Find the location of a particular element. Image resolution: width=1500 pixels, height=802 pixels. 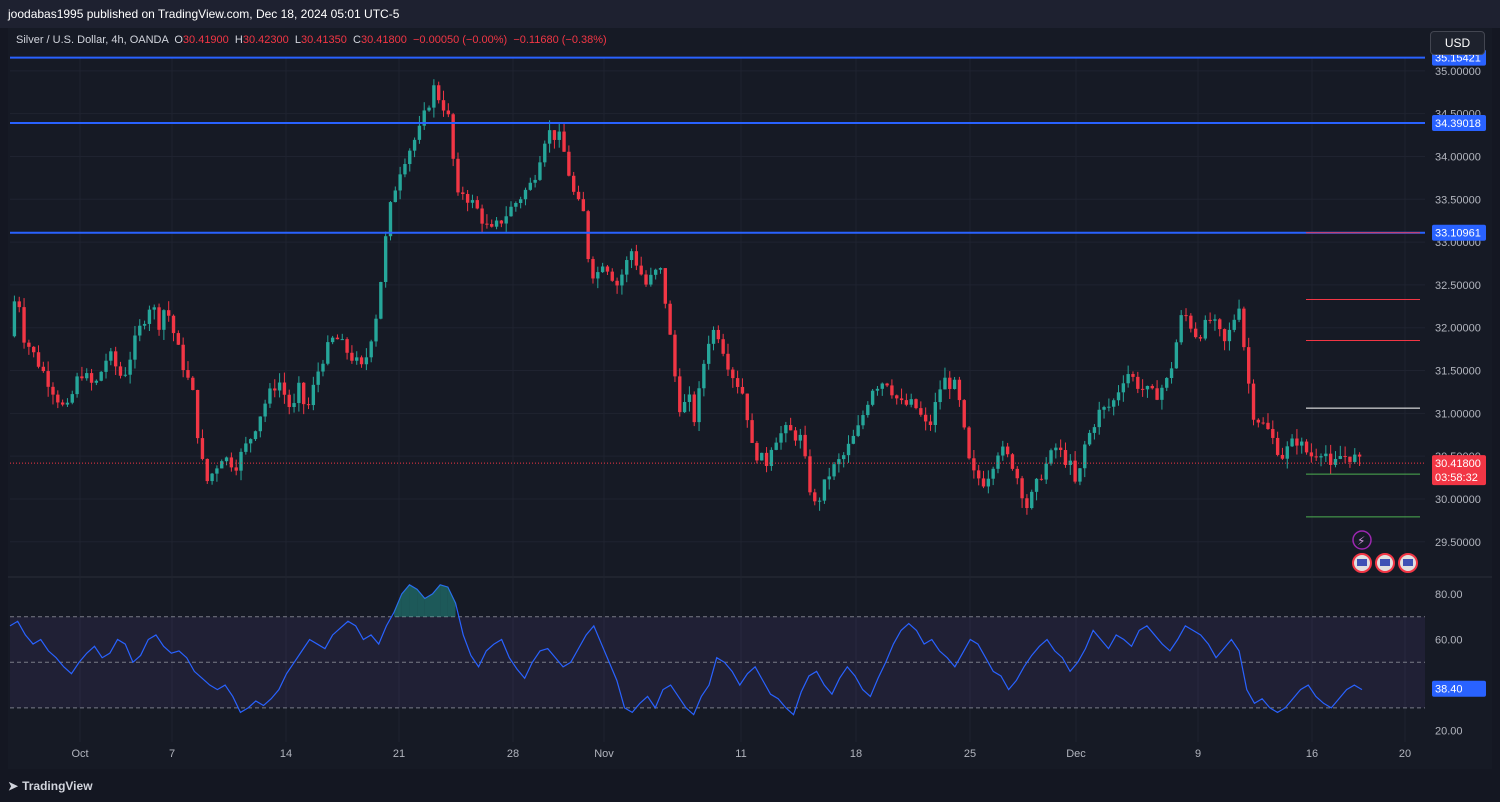

time-axis-tick-label: 20 is located at coordinates (1405, 754).